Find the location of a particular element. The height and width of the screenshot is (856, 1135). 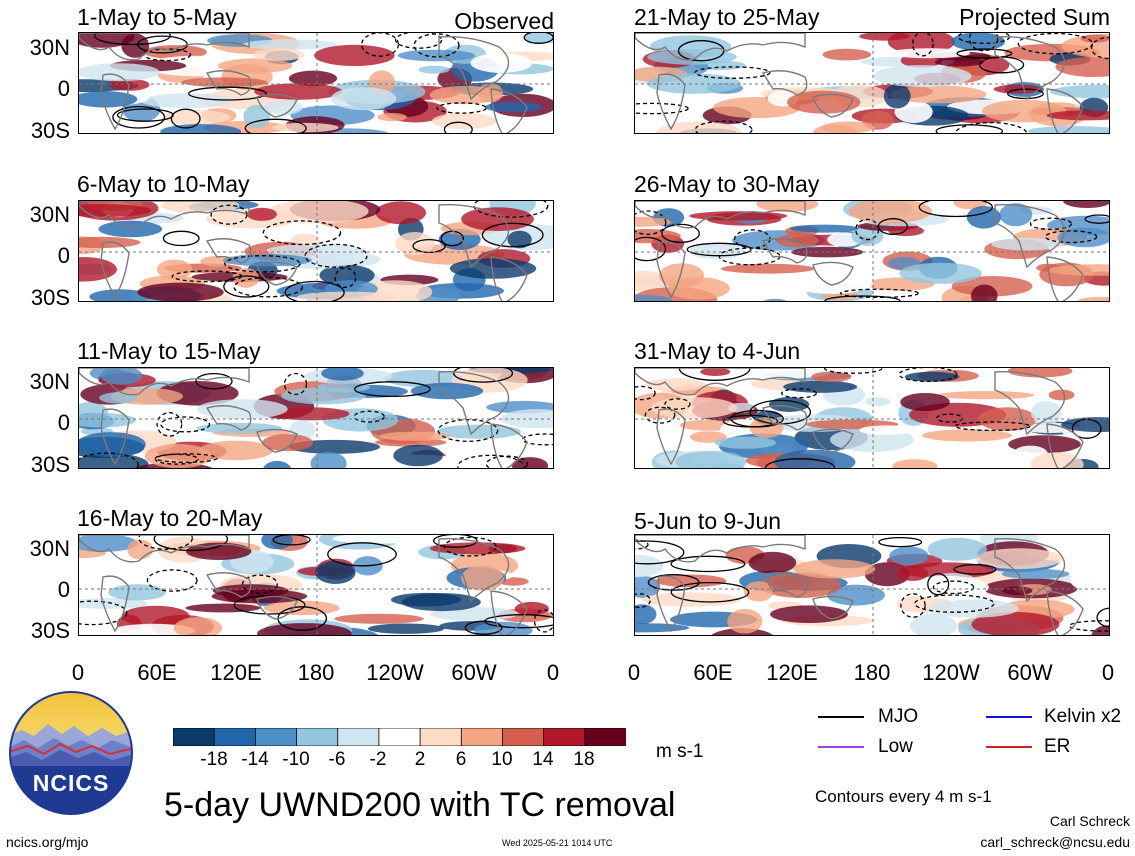

lat-label-30n: 30N is located at coordinates (49, 548).